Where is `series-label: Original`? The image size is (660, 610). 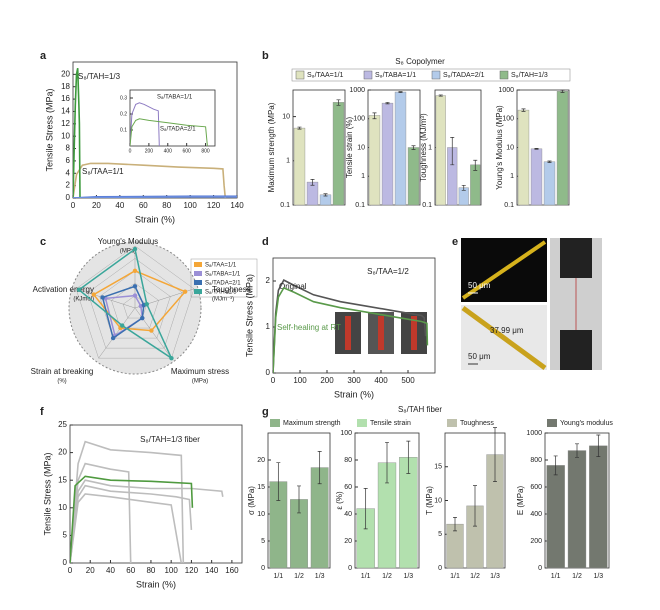
series-label: Original is located at coordinates (293, 286).